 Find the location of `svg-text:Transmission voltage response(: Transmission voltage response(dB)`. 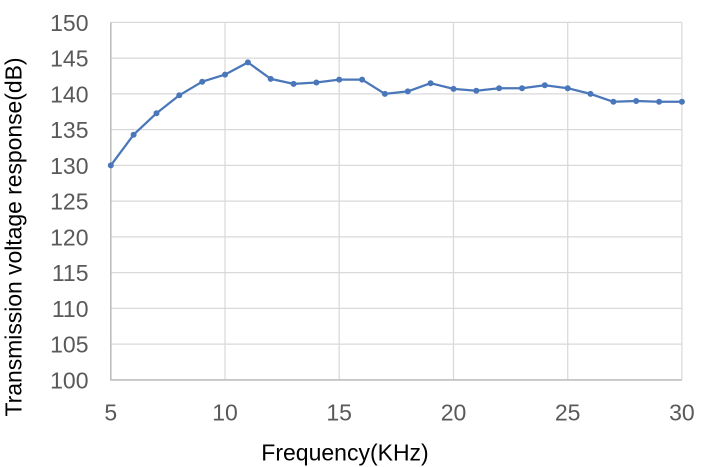

svg-text:Transmission voltage response(: Transmission voltage response(dB) is located at coordinates (13, 237).